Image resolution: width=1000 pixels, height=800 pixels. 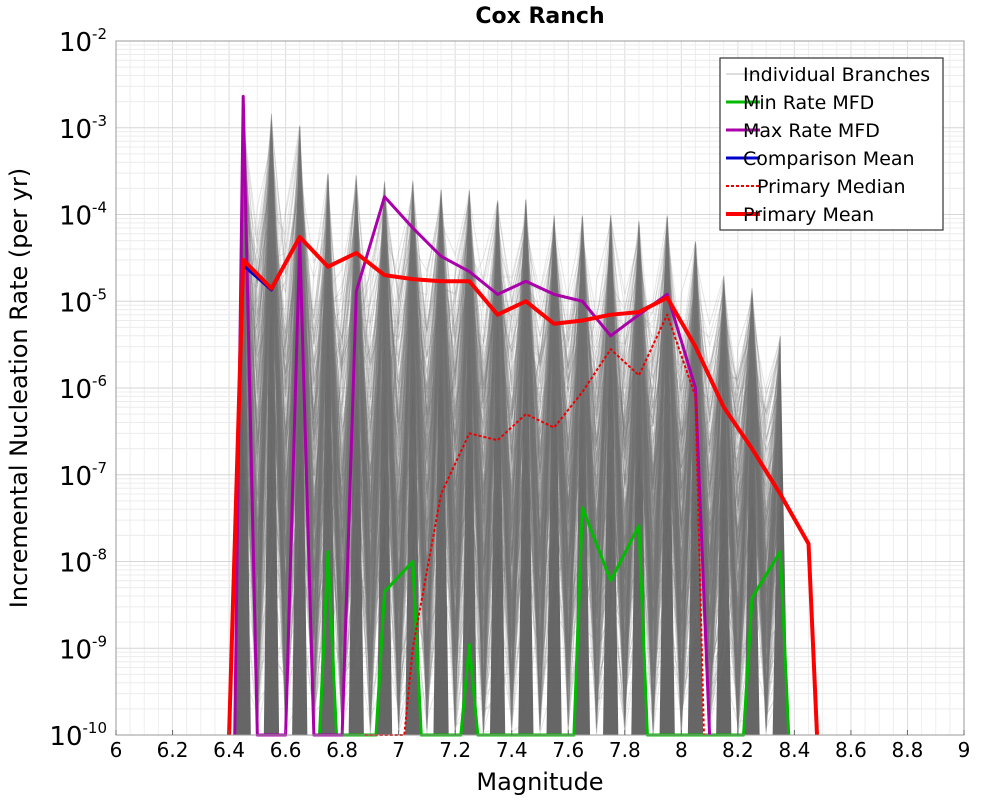 What do you see at coordinates (964, 750) in the screenshot?
I see `x-tick-label: 9` at bounding box center [964, 750].